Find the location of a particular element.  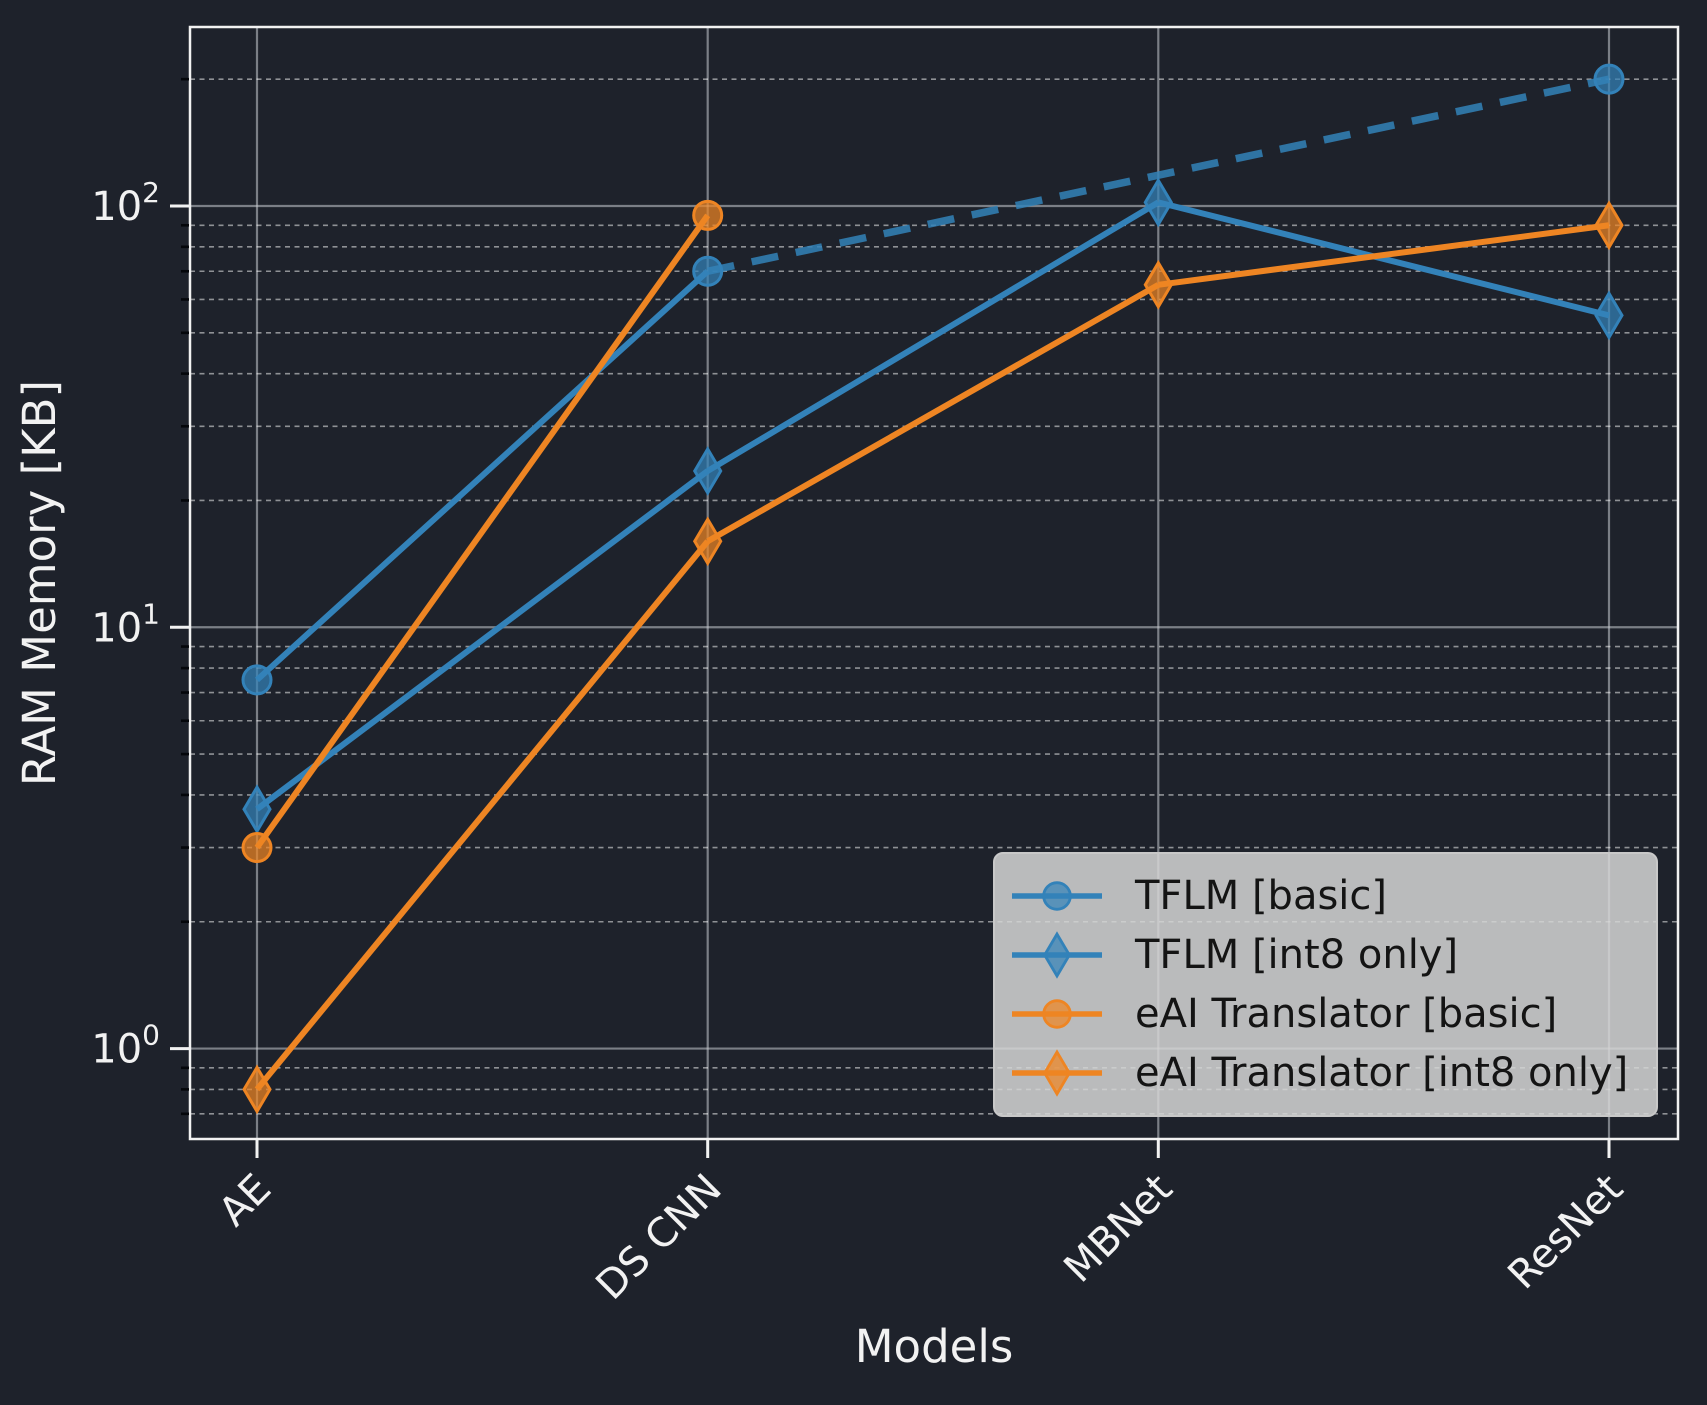

x-tick-label: AE is located at coordinates (245, 1201).